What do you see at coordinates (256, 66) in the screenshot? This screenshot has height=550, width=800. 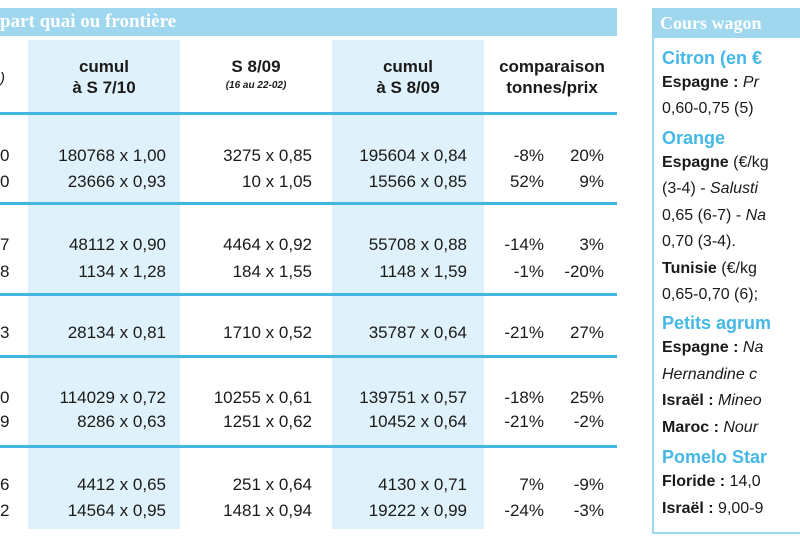 I see `column-header-line: S 8/09` at bounding box center [256, 66].